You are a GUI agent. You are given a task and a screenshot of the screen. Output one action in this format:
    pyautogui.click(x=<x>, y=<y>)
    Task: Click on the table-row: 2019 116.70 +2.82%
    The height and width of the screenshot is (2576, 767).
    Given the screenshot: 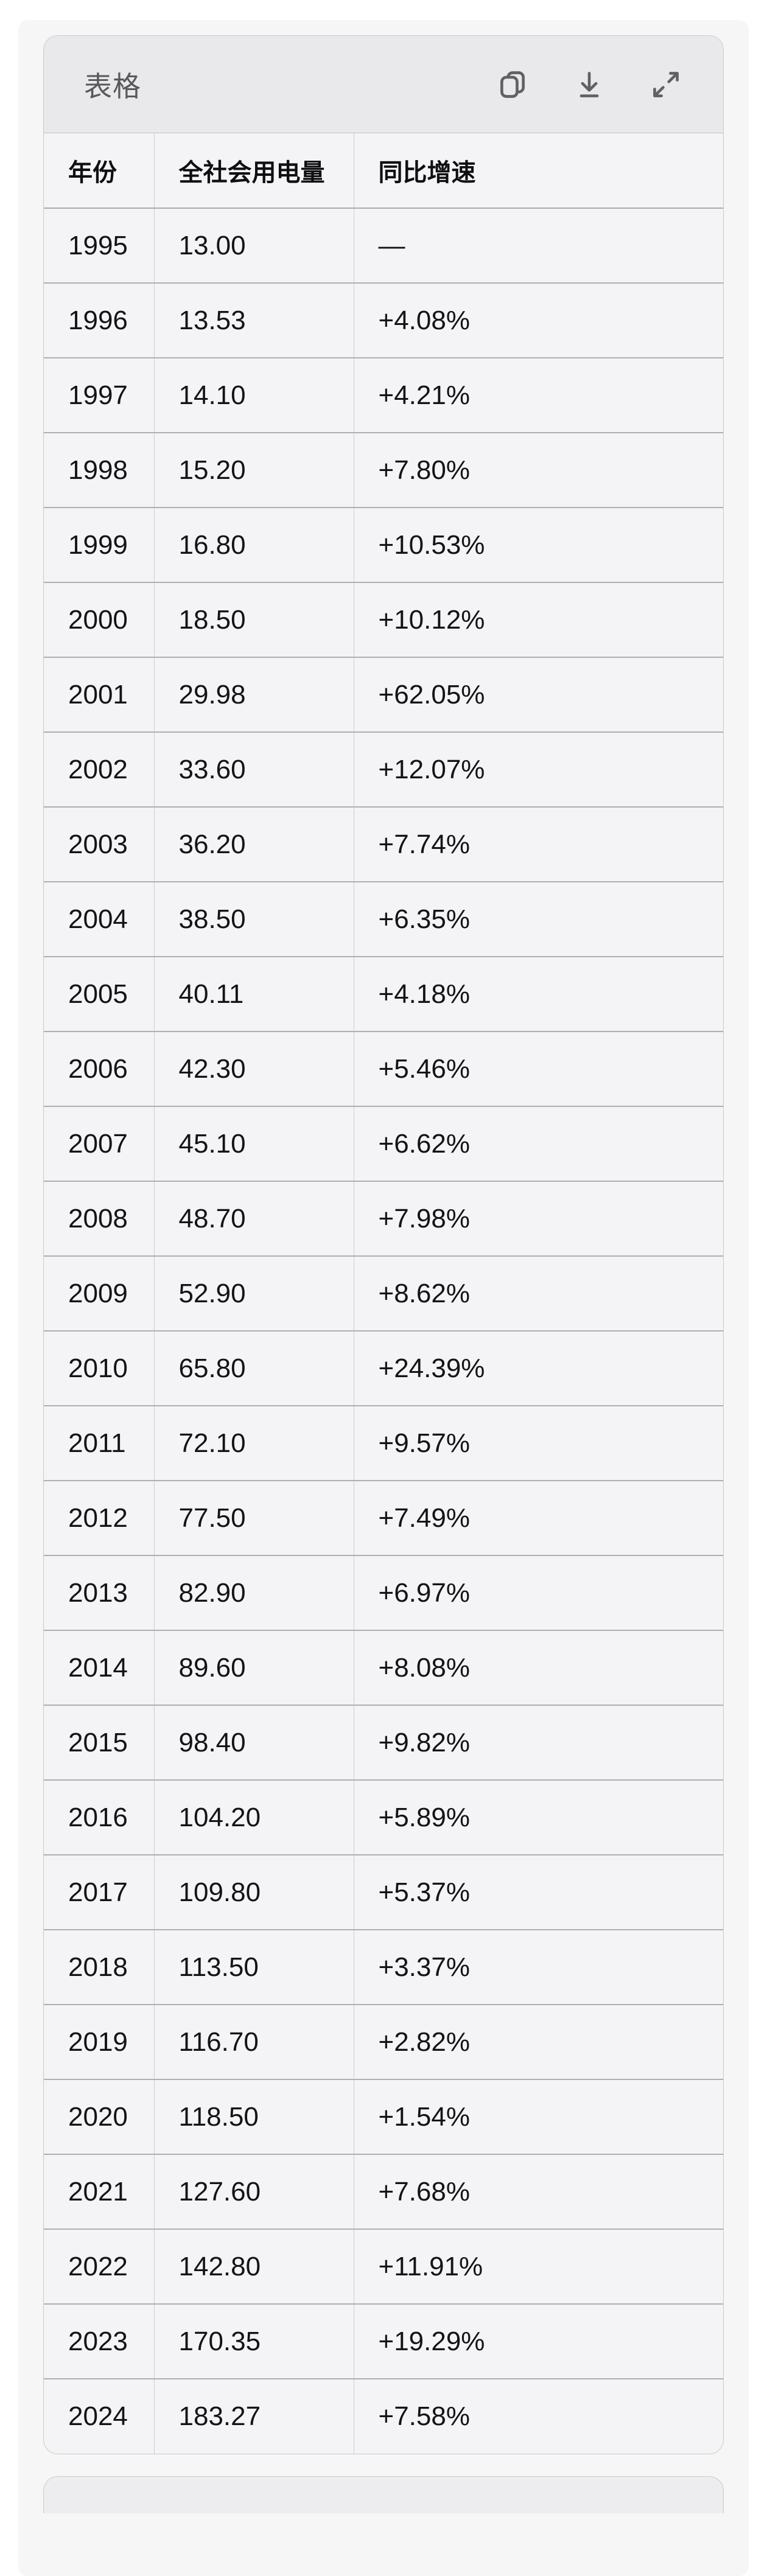 What is the action you would take?
    pyautogui.click(x=383, y=2041)
    